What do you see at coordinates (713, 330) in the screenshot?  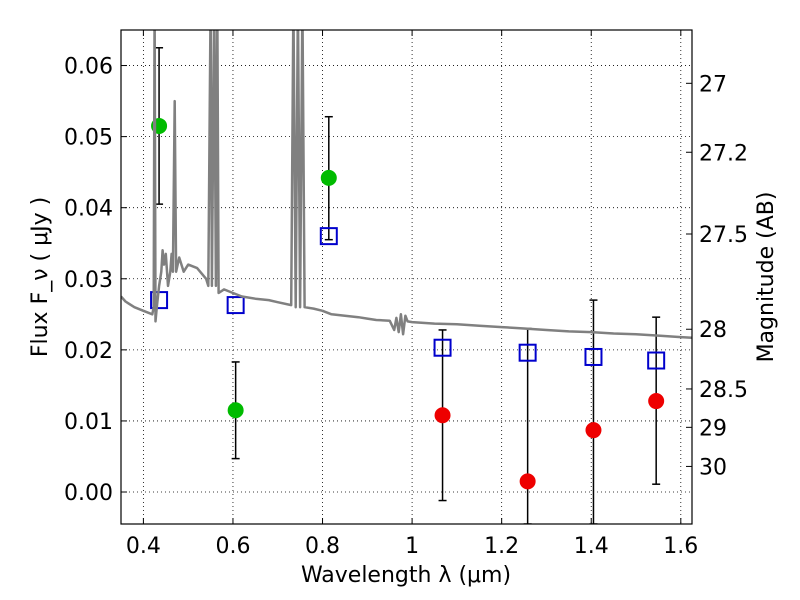 I see `right-tick-label: 28` at bounding box center [713, 330].